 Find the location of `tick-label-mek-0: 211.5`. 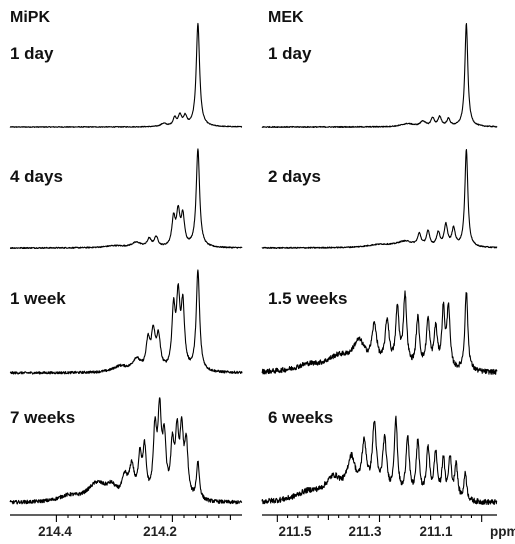

tick-label-mek-0: 211.5 is located at coordinates (295, 531).